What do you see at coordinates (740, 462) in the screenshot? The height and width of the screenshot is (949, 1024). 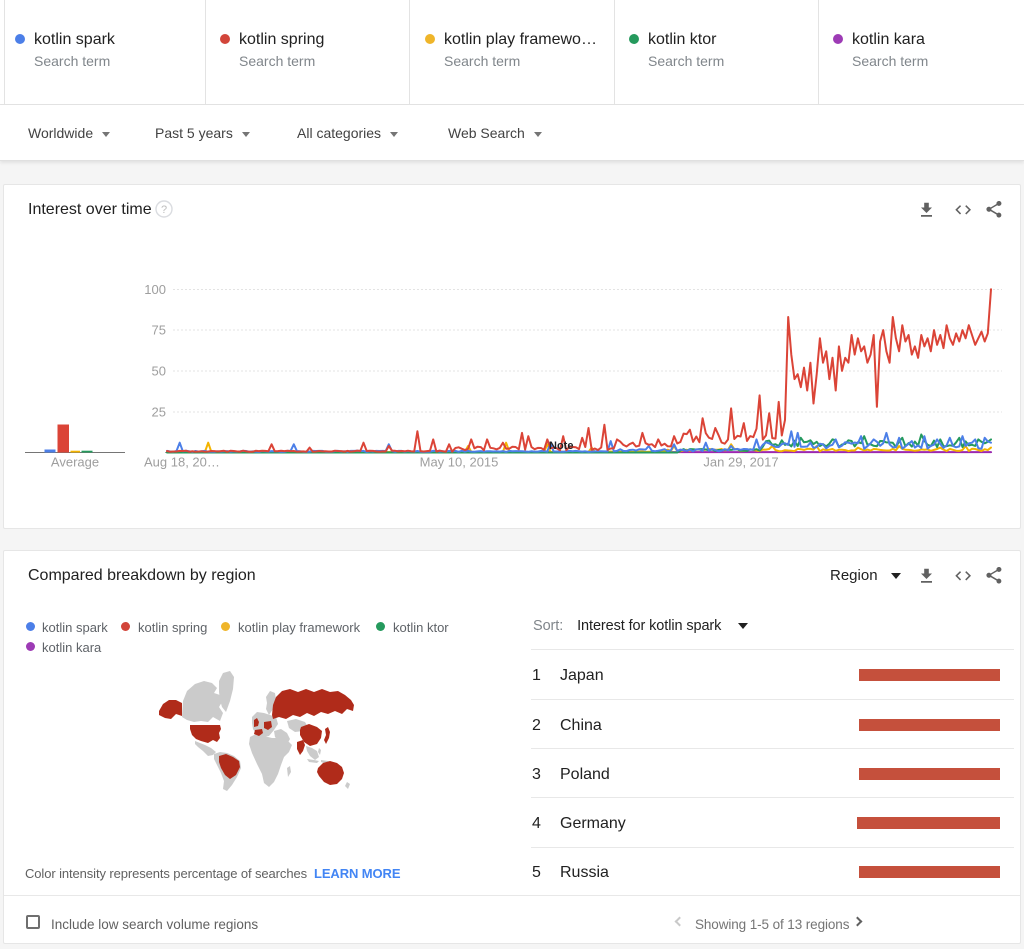 I see `svg-text: Jan 29, 2017` at bounding box center [740, 462].